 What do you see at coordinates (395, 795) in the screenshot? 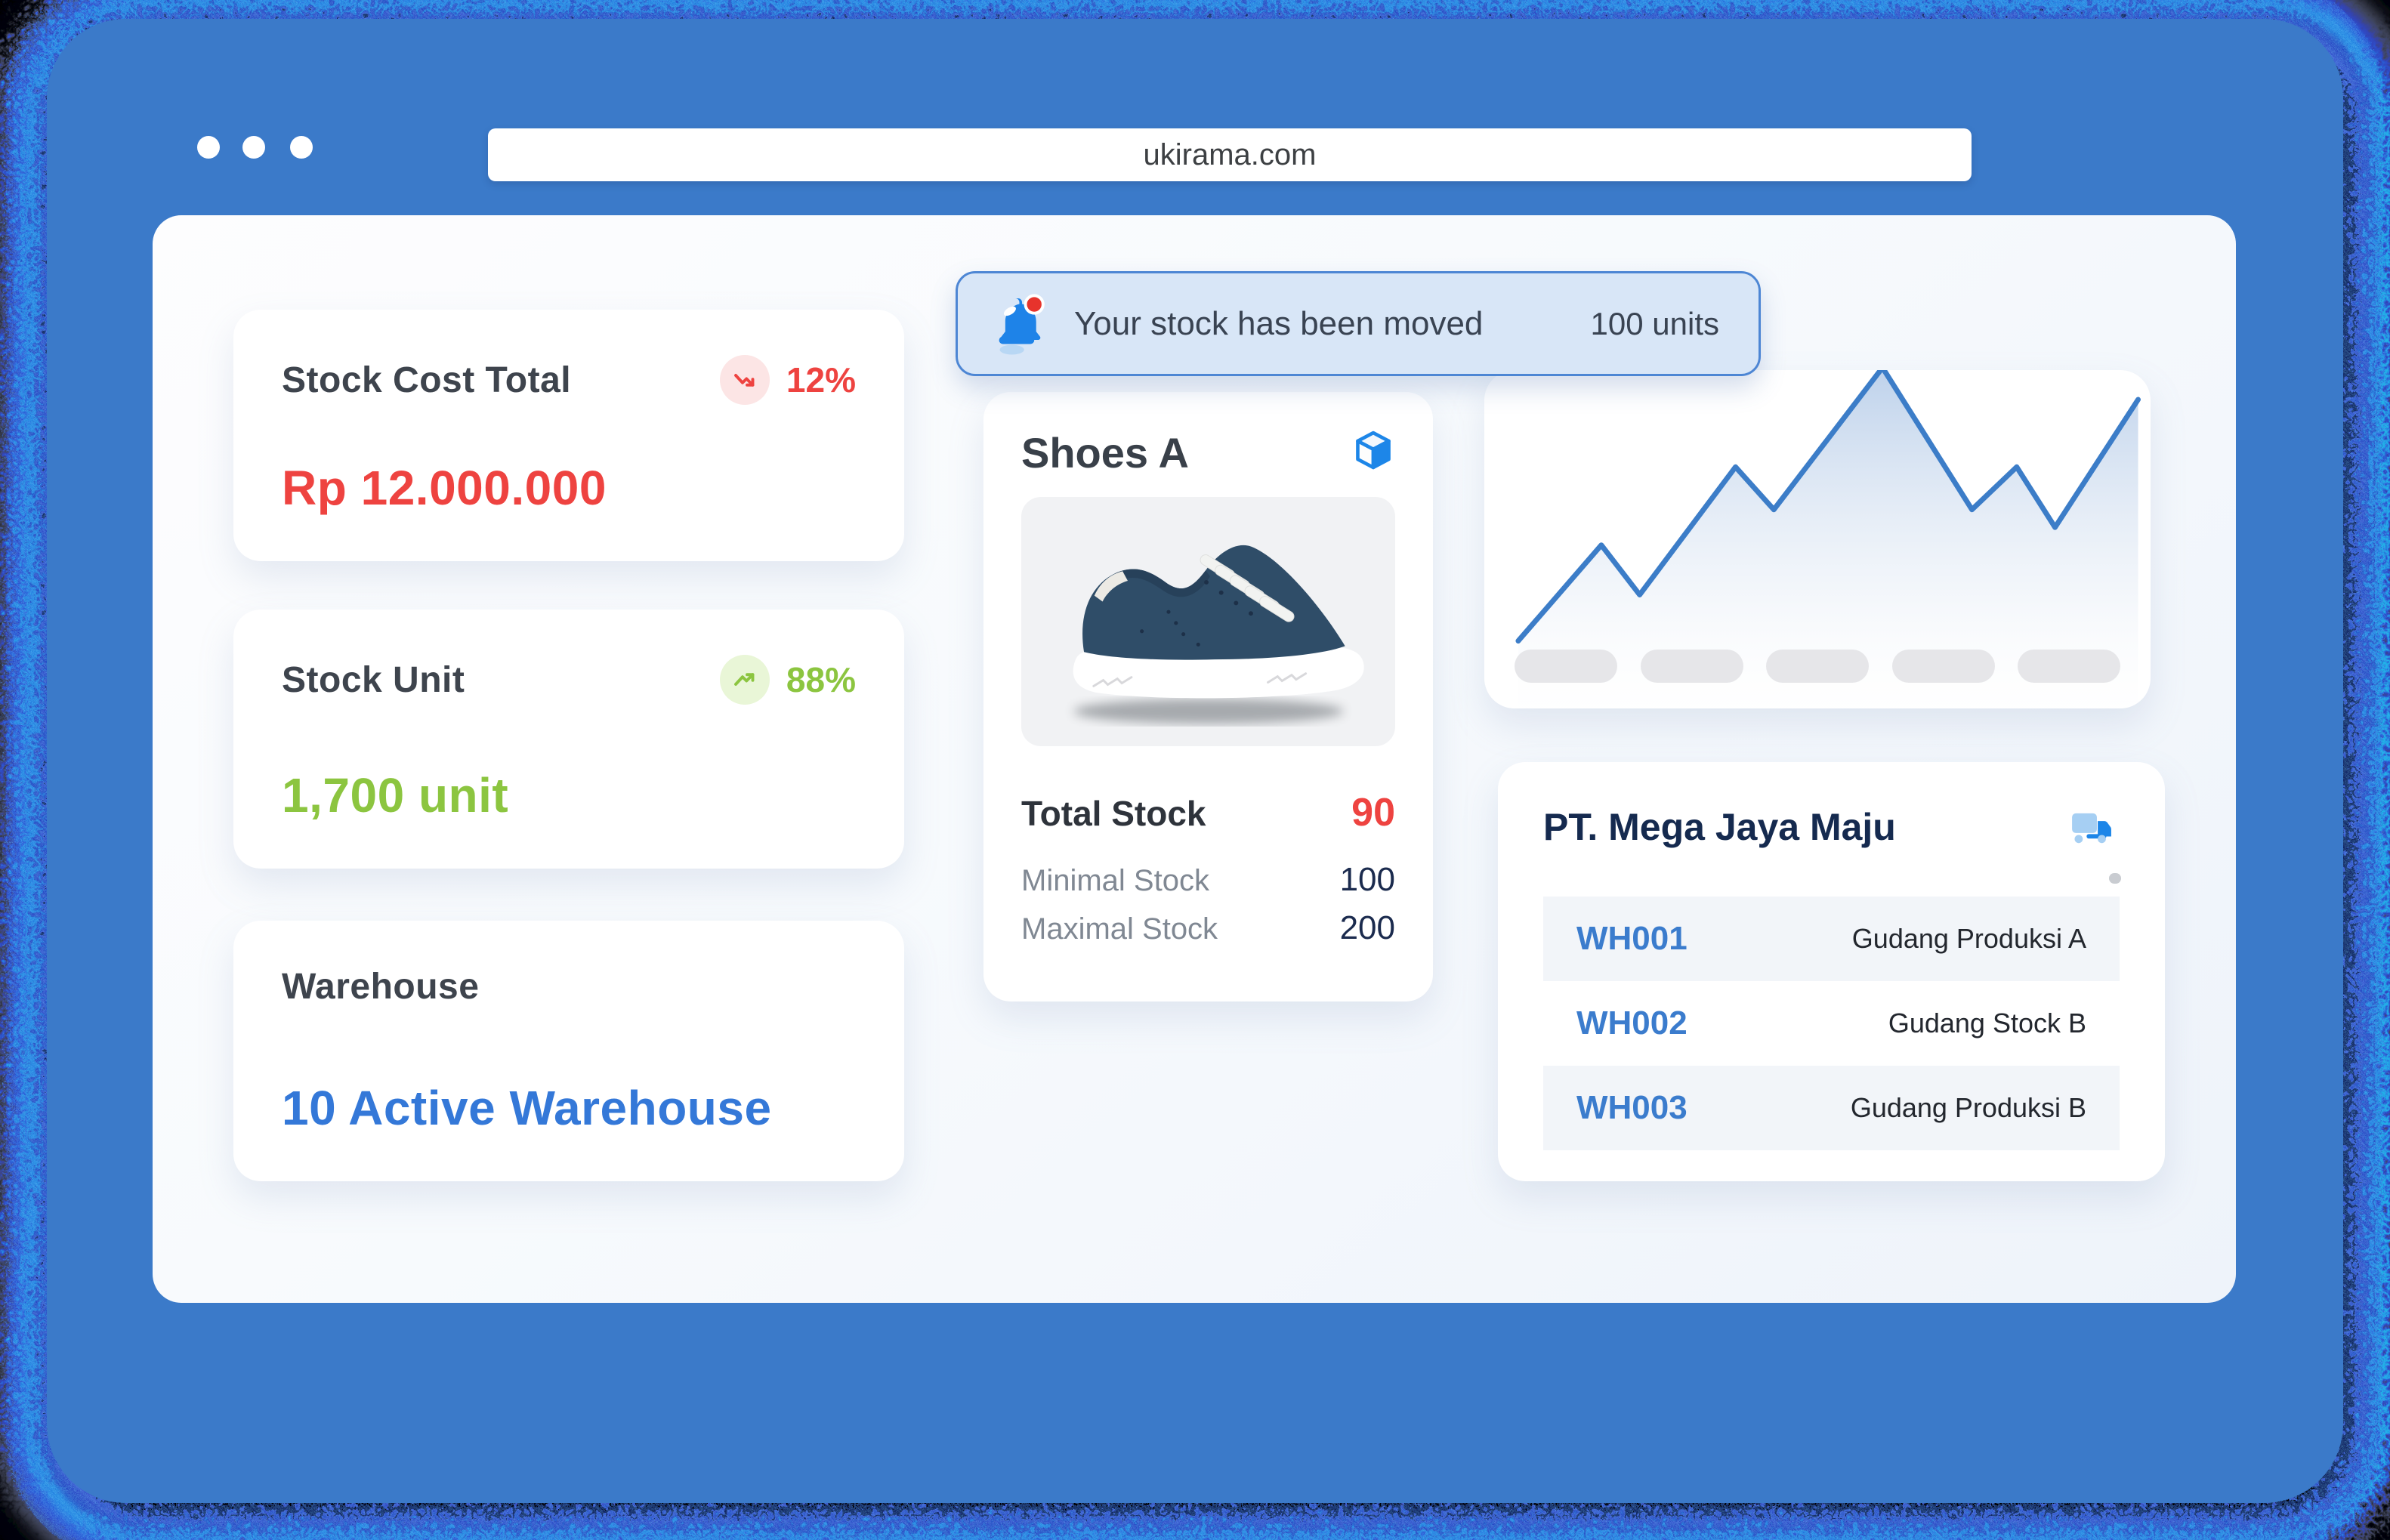
I see `stat-value: 1,700 unit` at bounding box center [395, 795].